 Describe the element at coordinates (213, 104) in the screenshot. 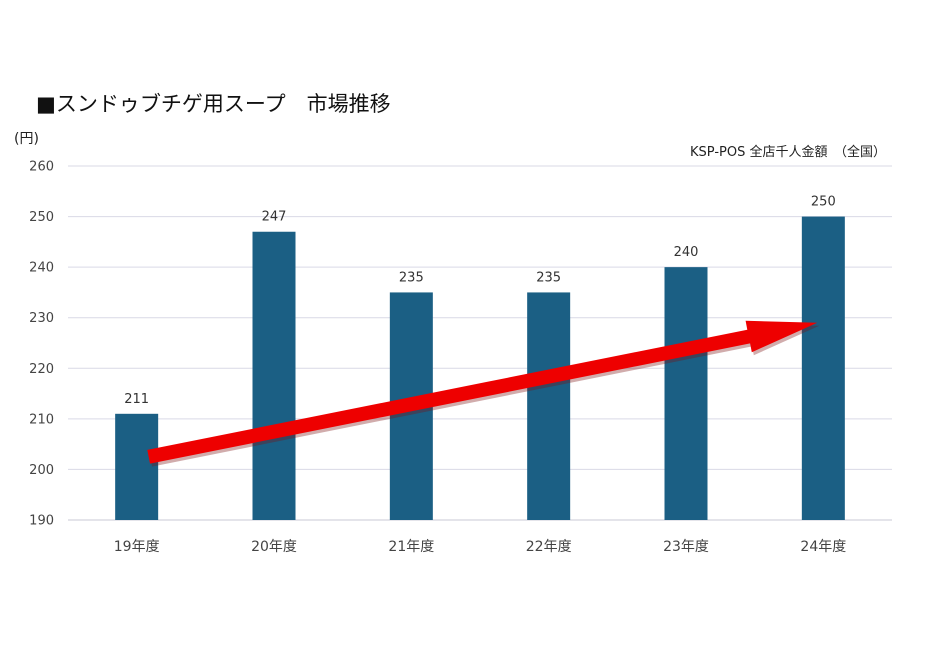

I see `chart-title: ■スンドゥブチゲ用スープ 市場推移` at that location.